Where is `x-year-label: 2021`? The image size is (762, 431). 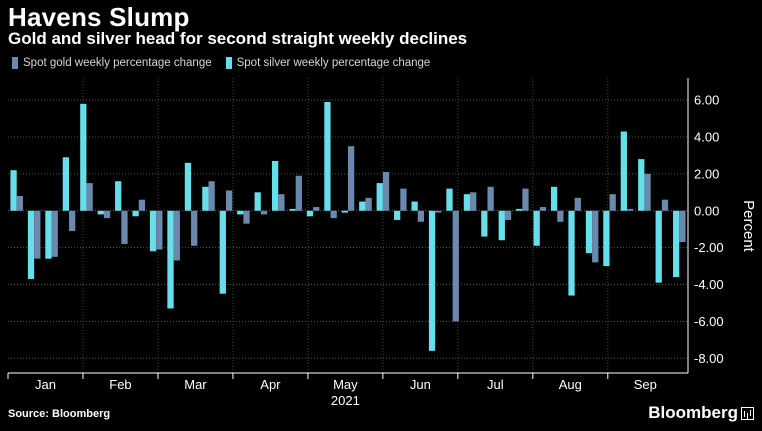
x-year-label: 2021 is located at coordinates (345, 400).